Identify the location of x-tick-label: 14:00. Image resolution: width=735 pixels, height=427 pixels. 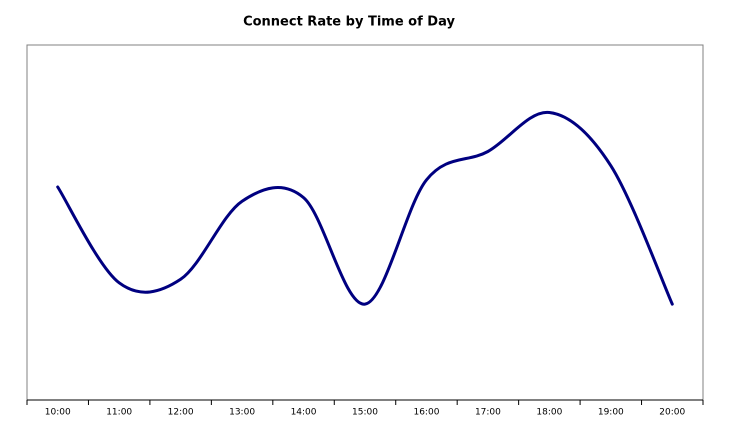
(304, 413).